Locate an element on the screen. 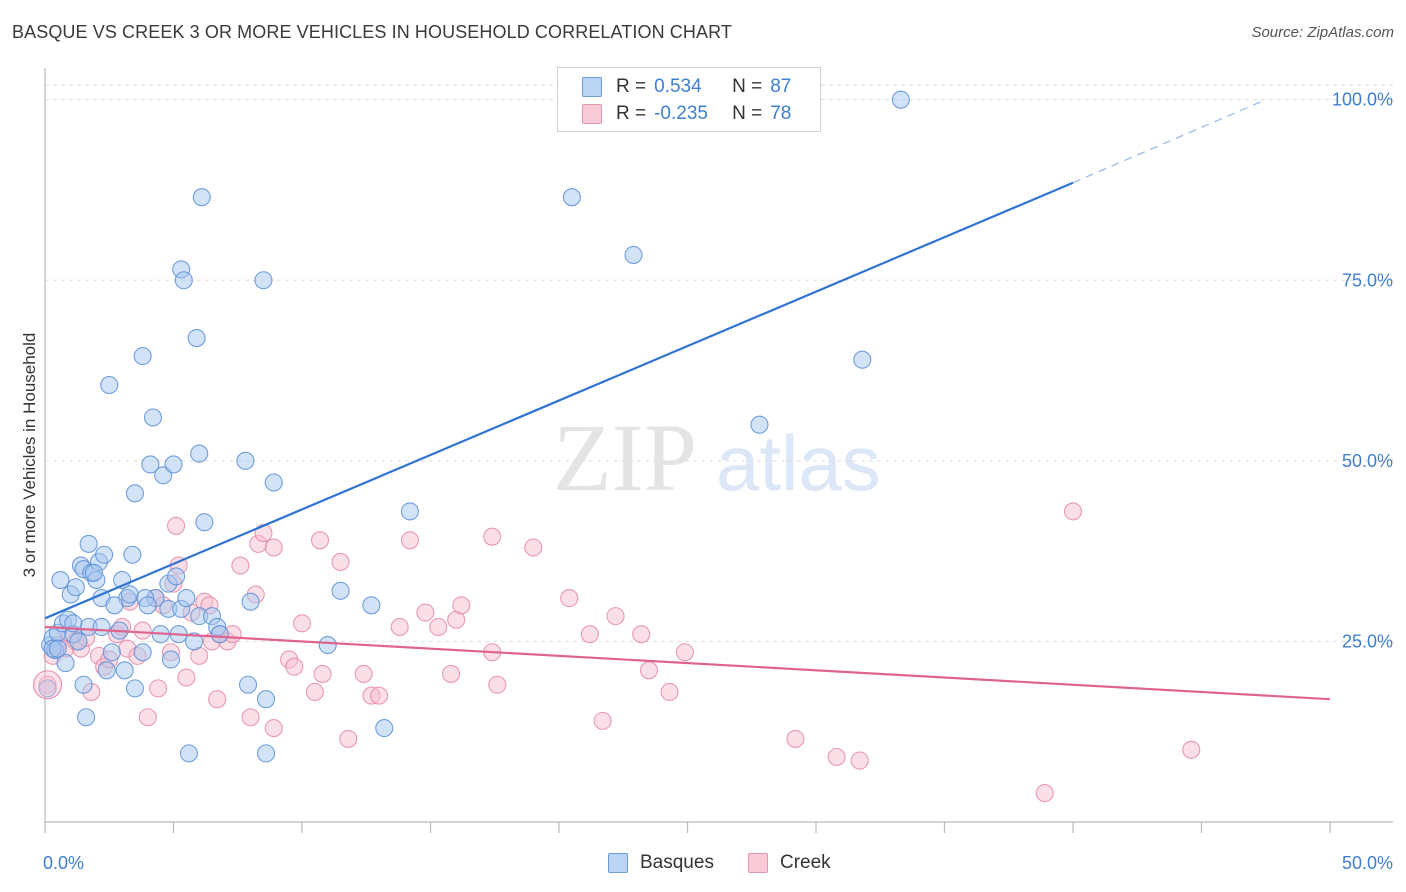  y-tick-label: 50.0% is located at coordinates (1367, 461).